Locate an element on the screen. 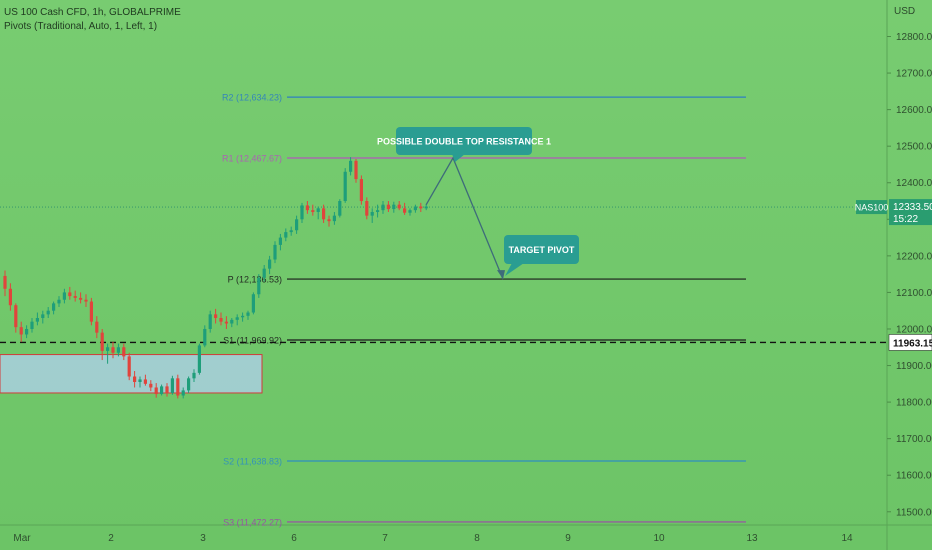 Image resolution: width=932 pixels, height=550 pixels. indicator-title: Pivots (Traditional, Auto, 1, Left, 1) is located at coordinates (81, 26).